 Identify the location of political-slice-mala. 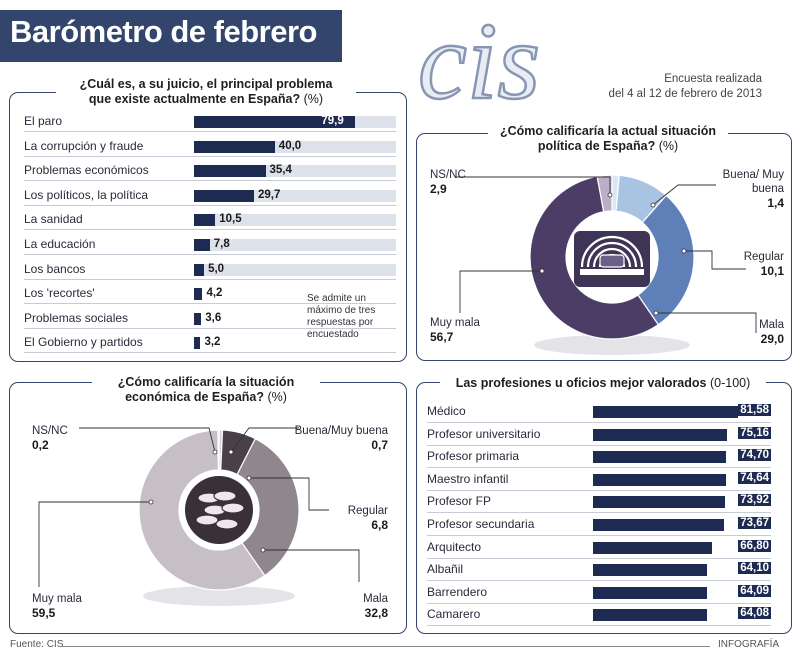
(666, 260).